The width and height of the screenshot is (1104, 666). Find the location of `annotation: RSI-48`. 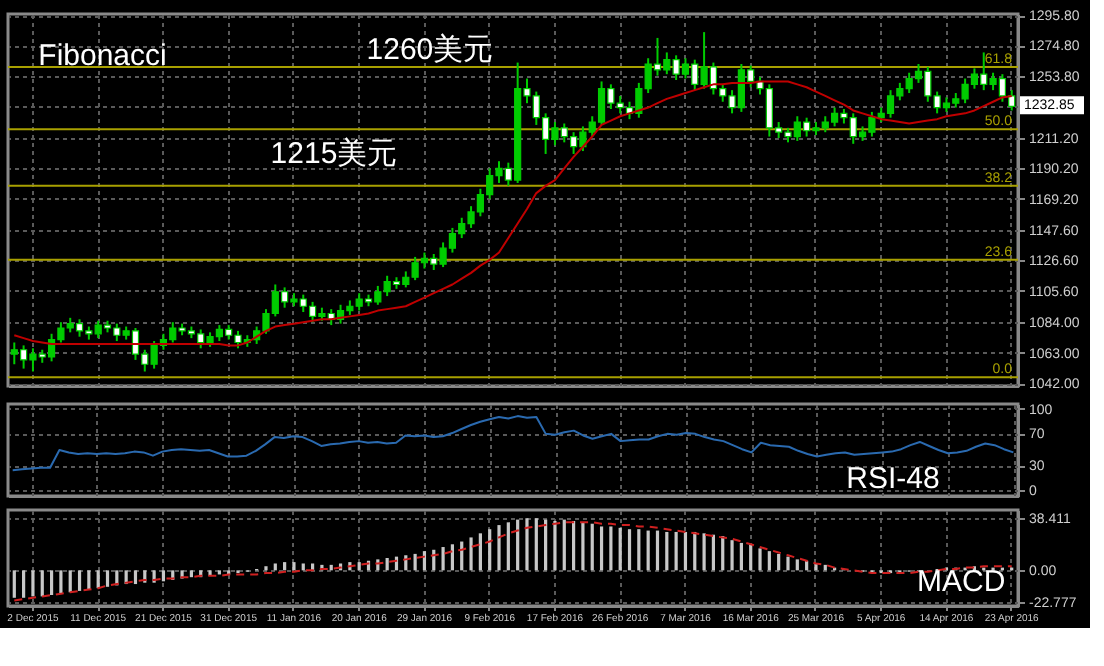

annotation: RSI-48 is located at coordinates (893, 478).